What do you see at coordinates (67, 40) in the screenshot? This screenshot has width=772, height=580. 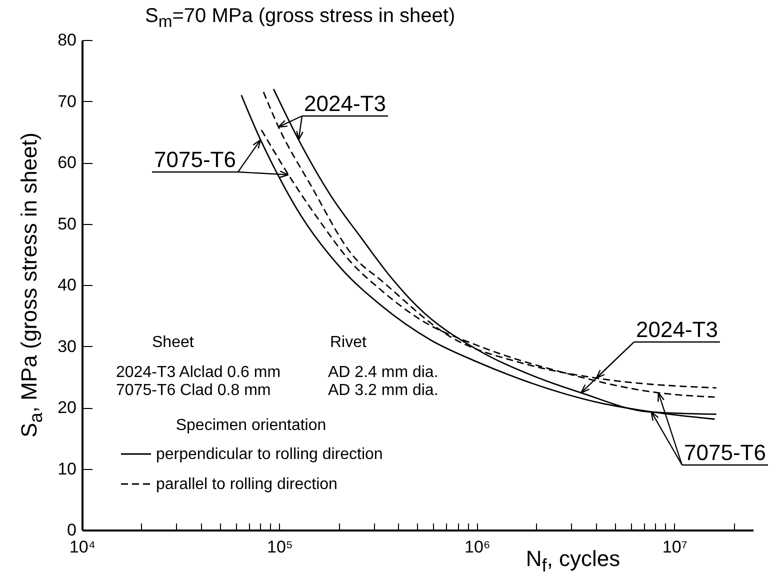 I see `y-tick-label: 80` at bounding box center [67, 40].